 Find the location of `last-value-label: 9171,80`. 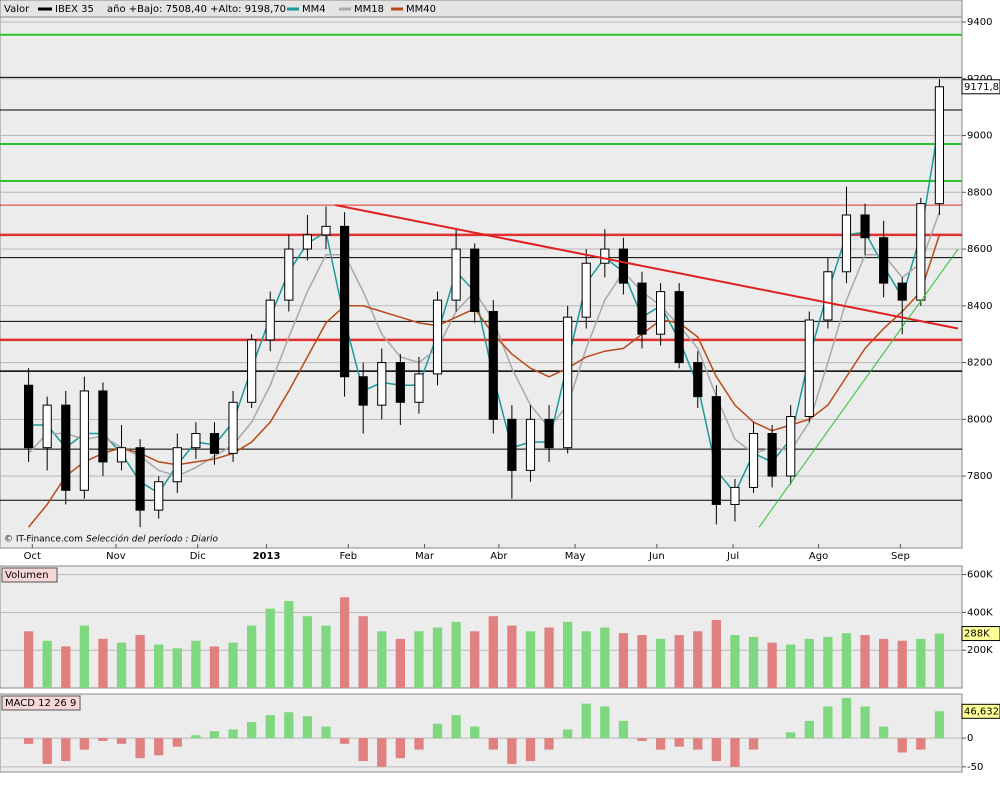

last-value-label: 9171,80 is located at coordinates (982, 87).